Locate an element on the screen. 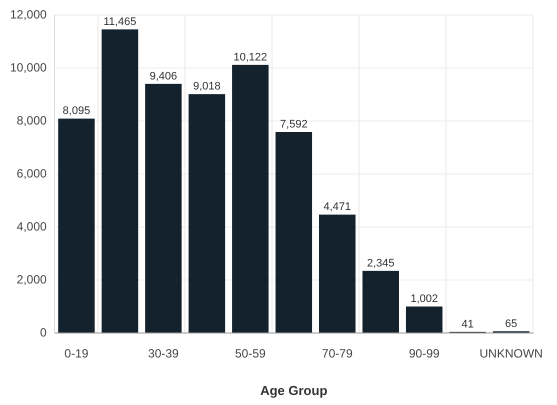  data-label: 7,592 is located at coordinates (294, 124).